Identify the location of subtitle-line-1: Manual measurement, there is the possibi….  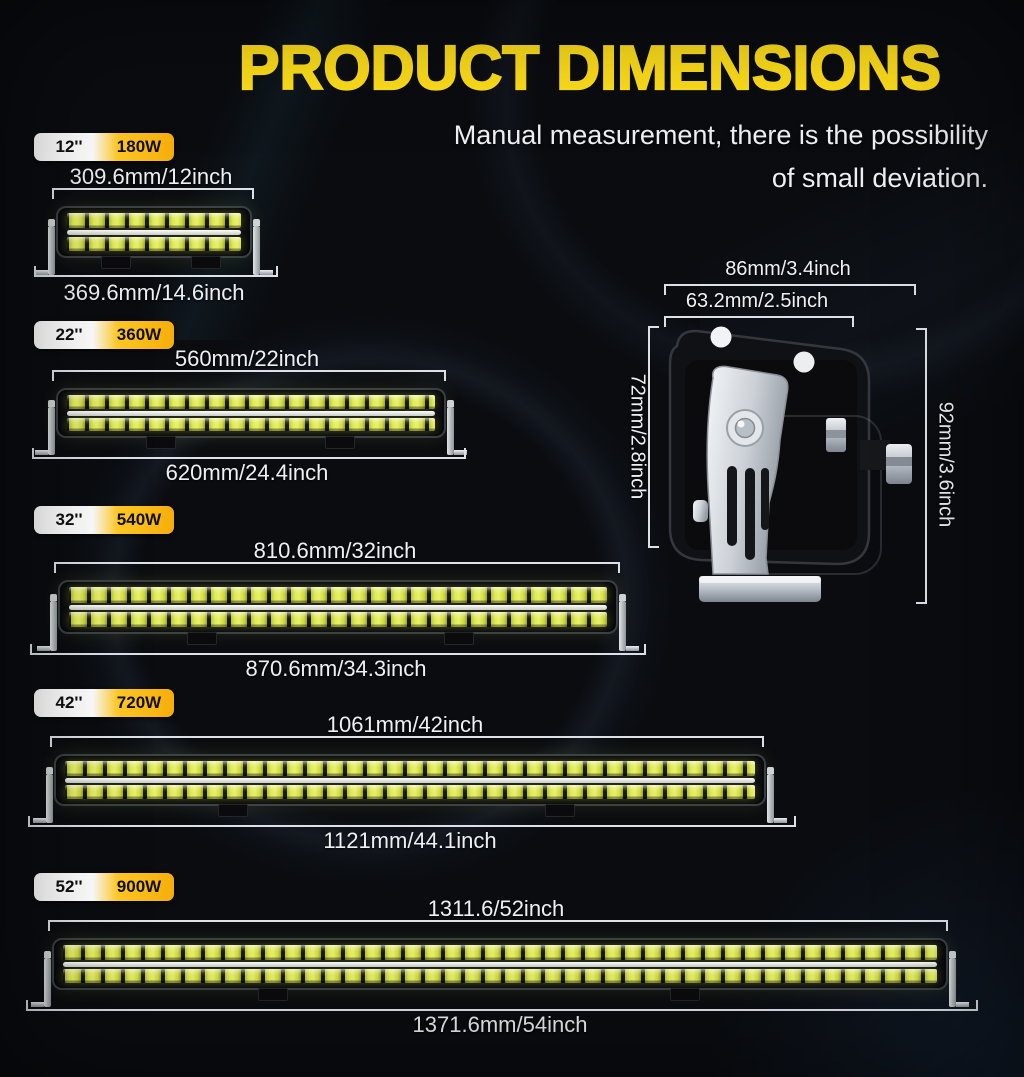
(720, 135).